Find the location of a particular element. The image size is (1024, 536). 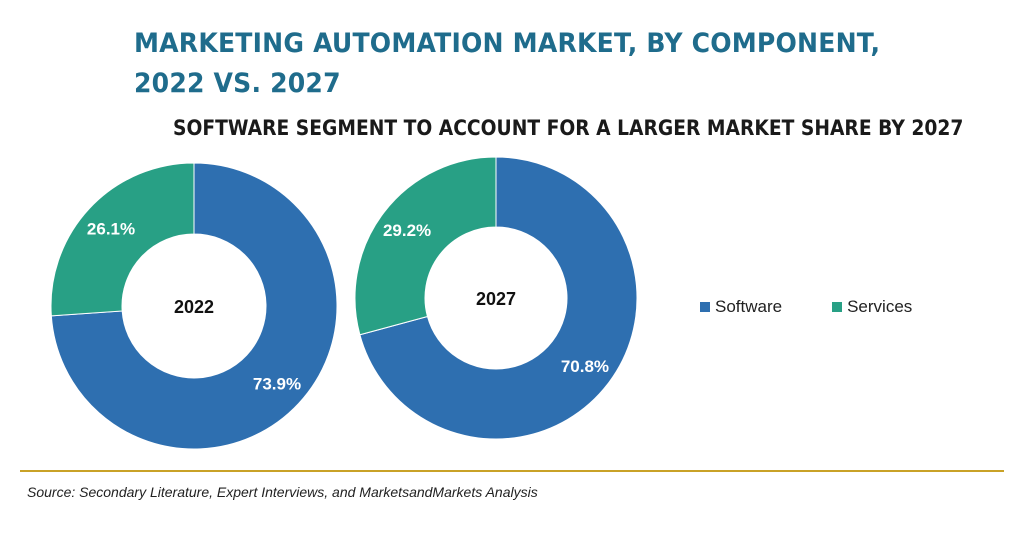

legend-swatch-software is located at coordinates (705, 307).